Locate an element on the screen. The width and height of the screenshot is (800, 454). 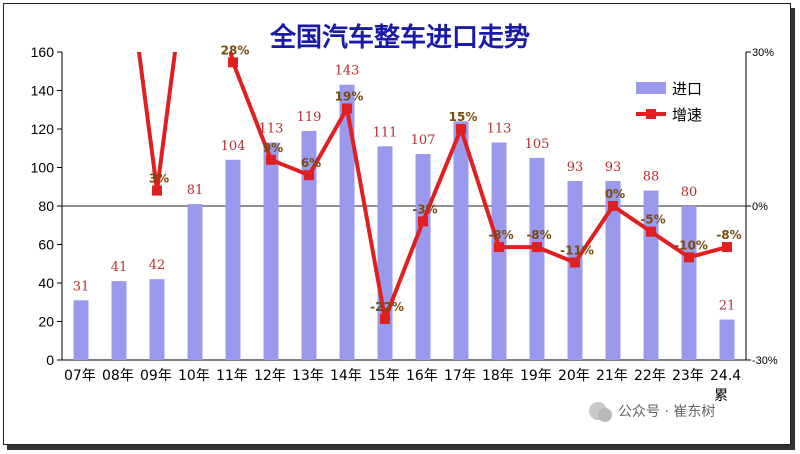
y-tick-label-left: 0 is located at coordinates (50, 360).